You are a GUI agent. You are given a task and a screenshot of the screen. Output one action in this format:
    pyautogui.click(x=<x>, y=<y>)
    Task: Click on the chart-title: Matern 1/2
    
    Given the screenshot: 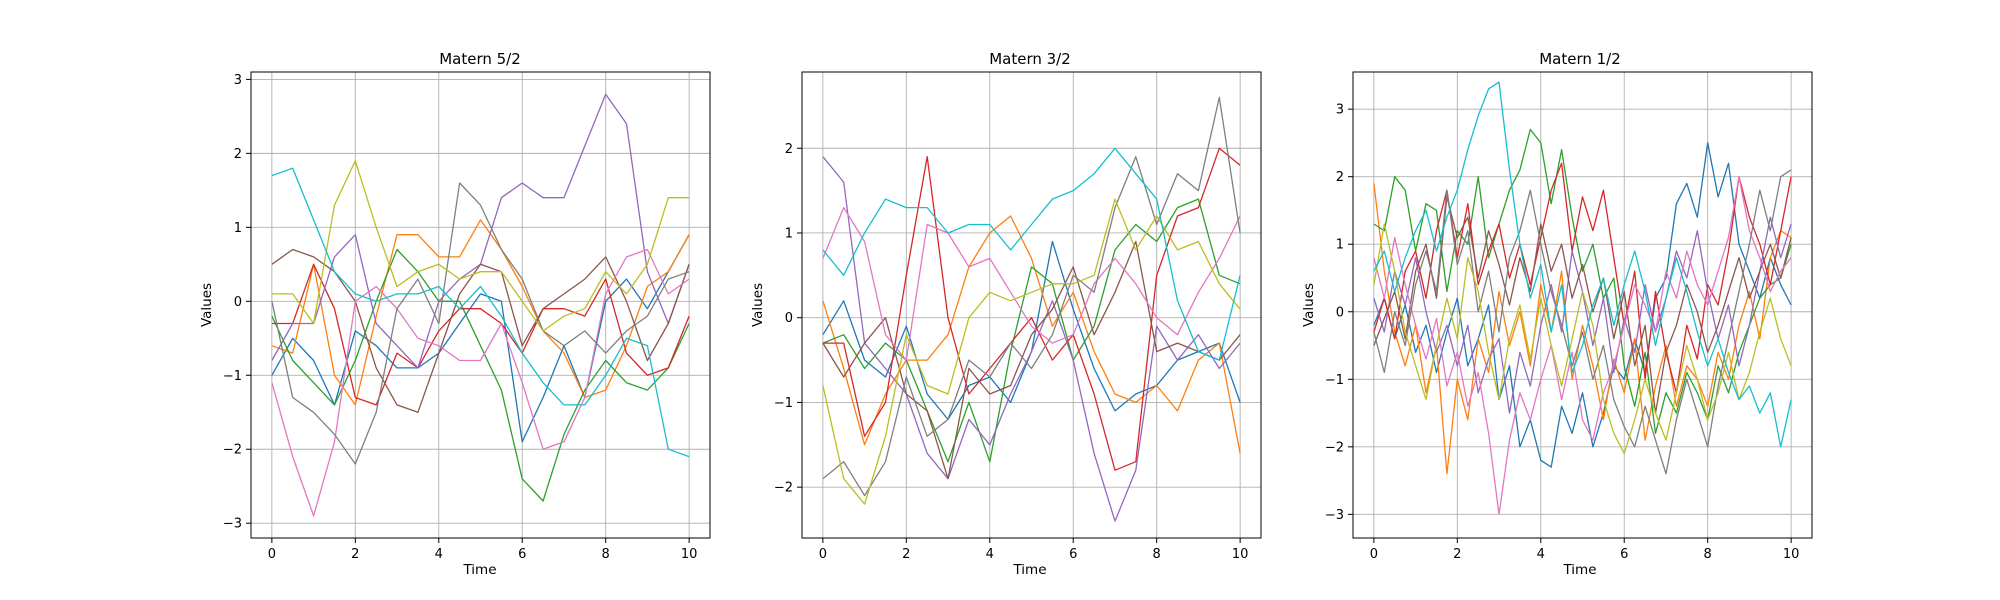 What is the action you would take?
    pyautogui.click(x=1580, y=59)
    